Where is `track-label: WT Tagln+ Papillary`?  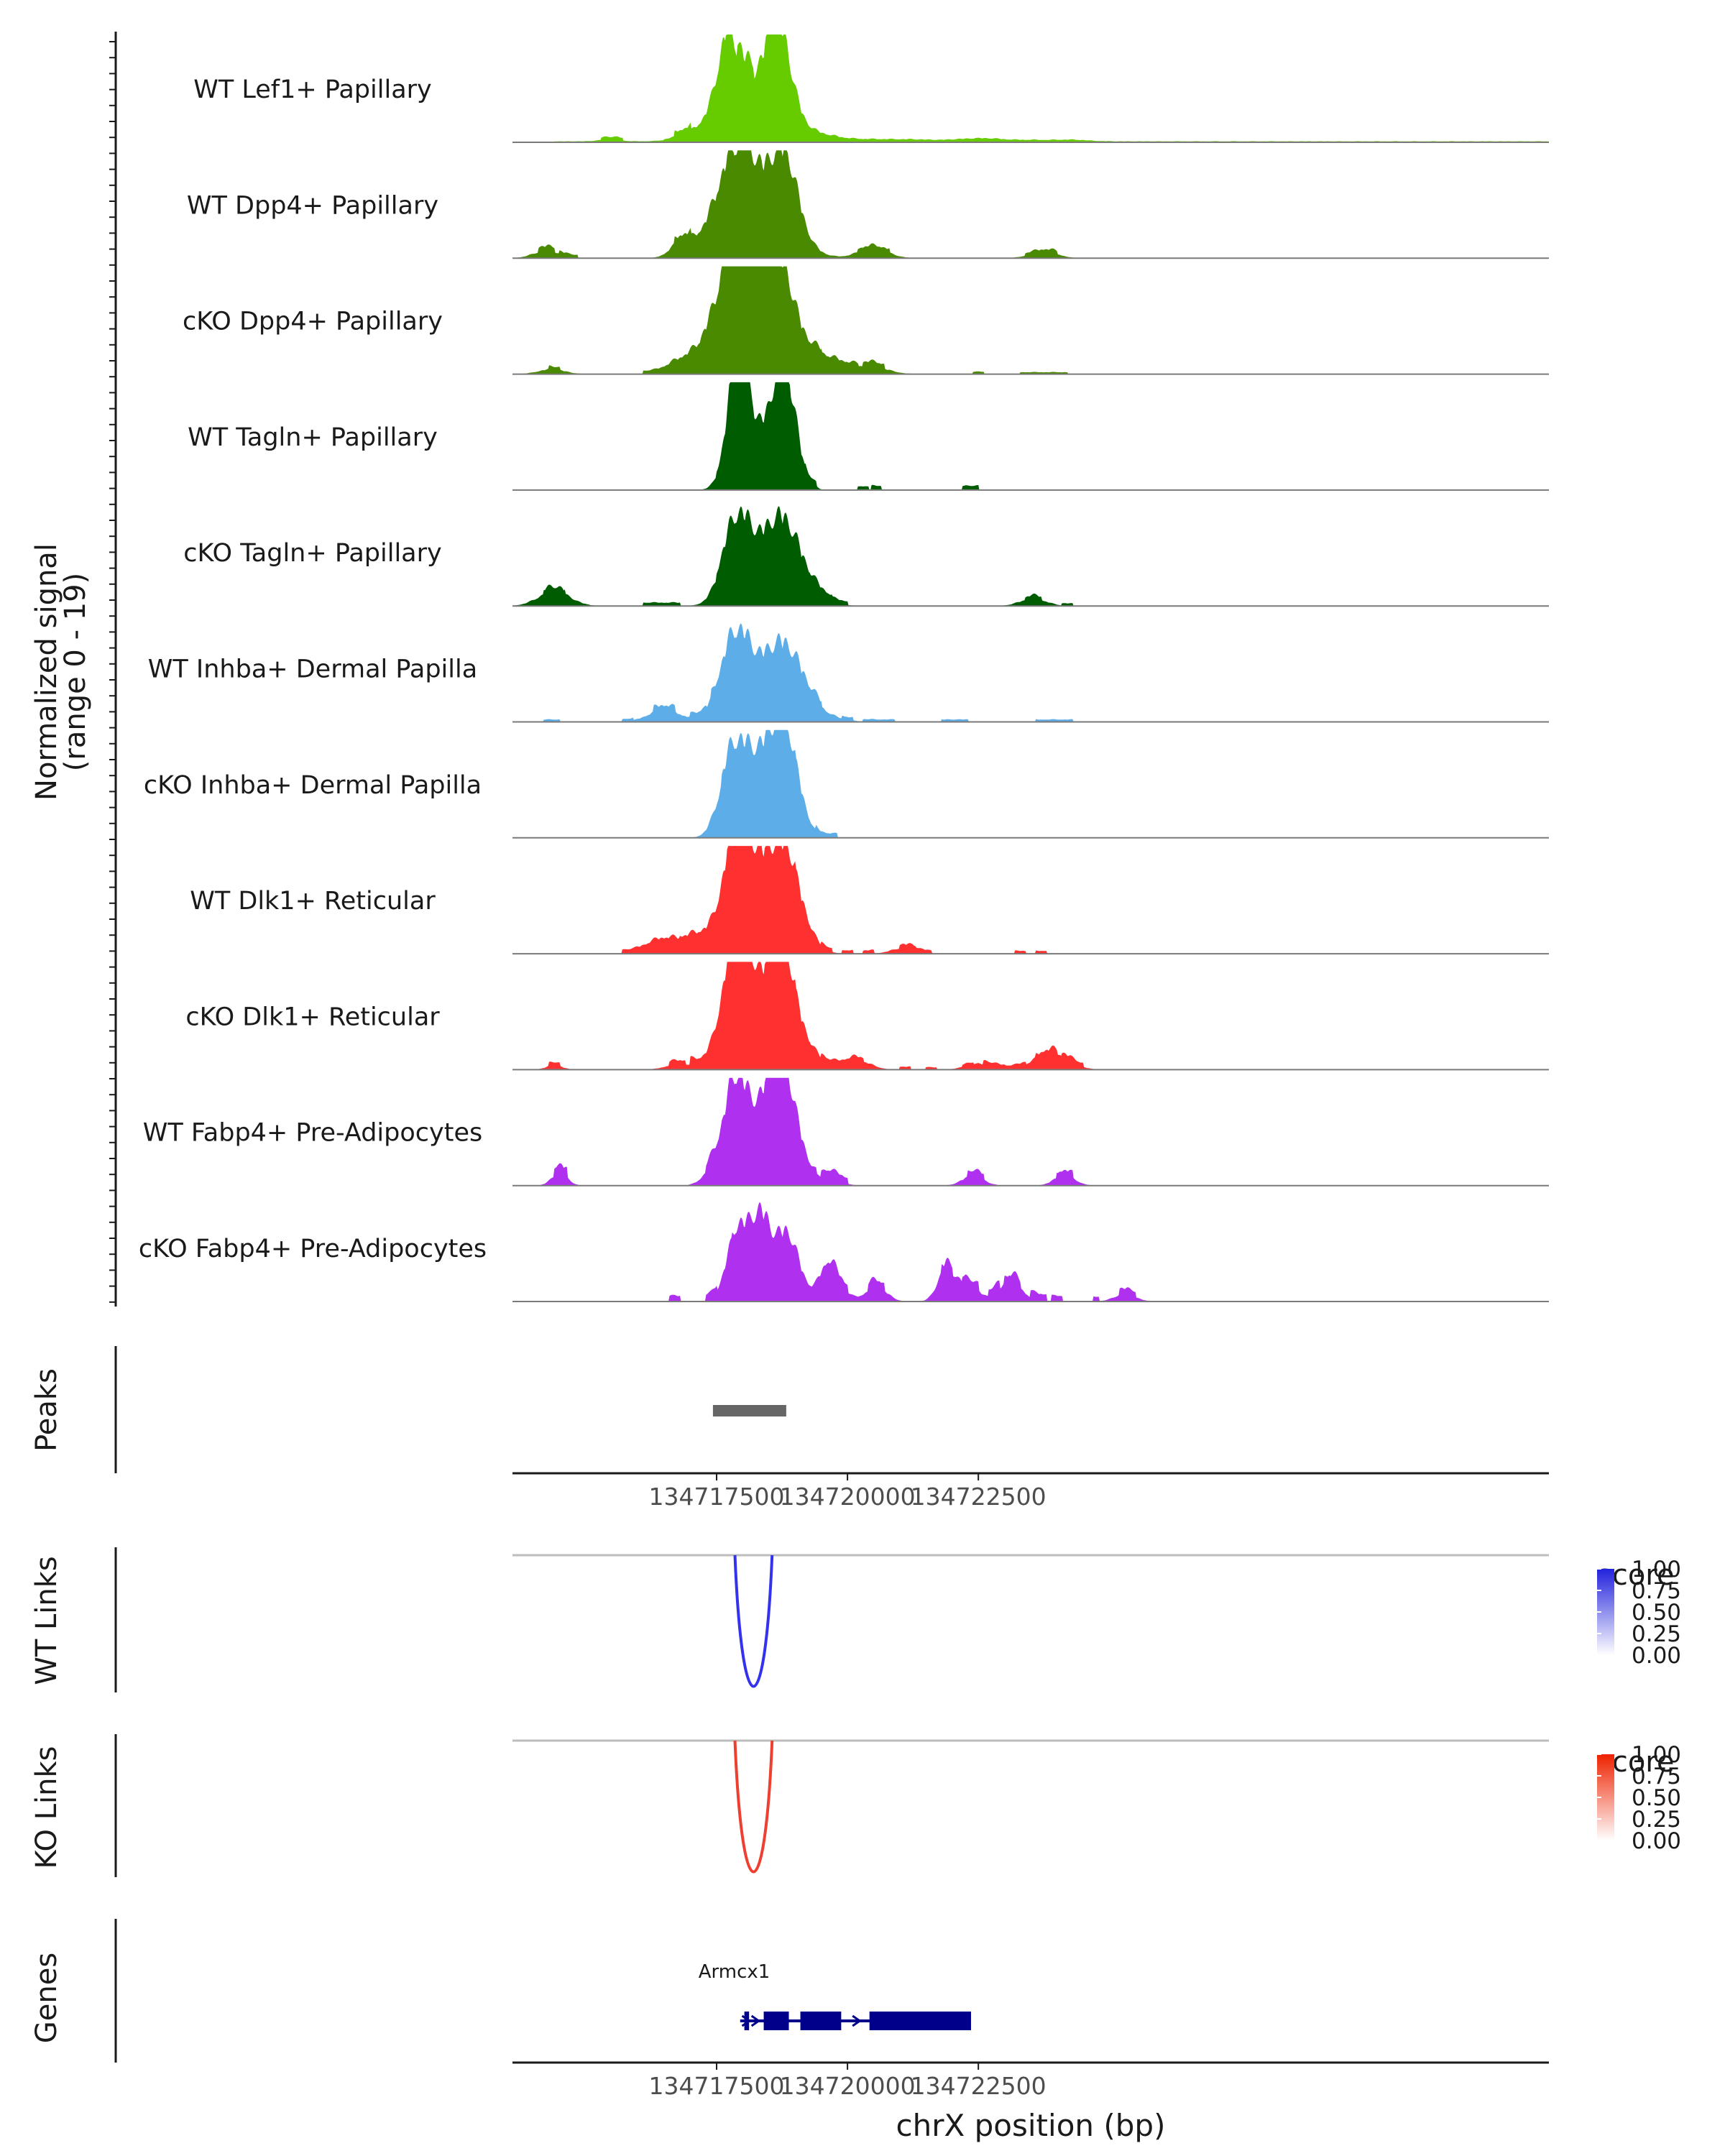 track-label: WT Tagln+ Papillary is located at coordinates (313, 437).